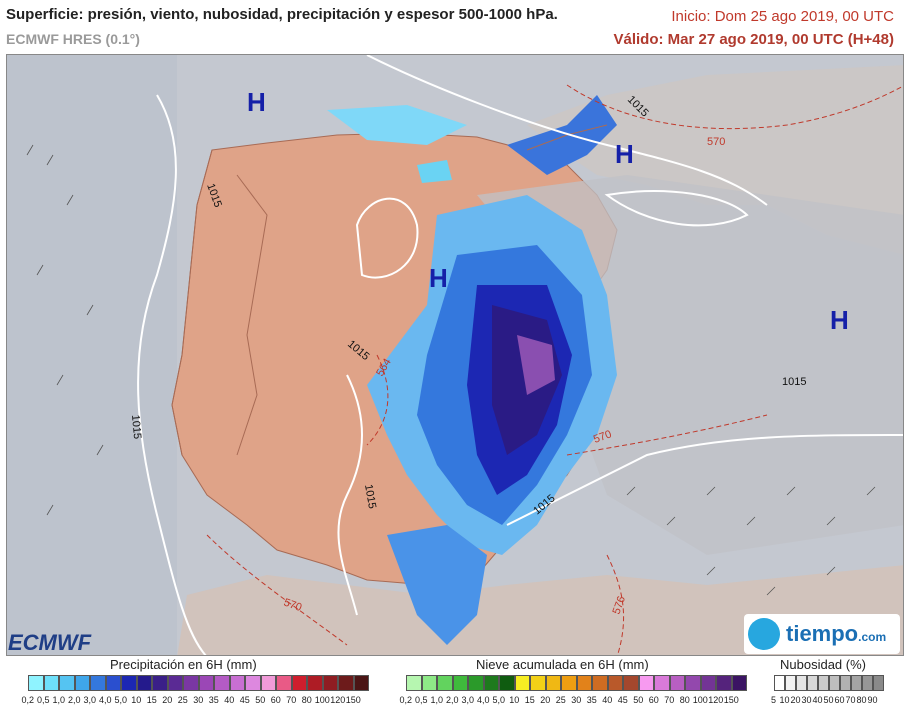  What do you see at coordinates (74, 700) in the screenshot?
I see `precip-legend-label: 2,0` at bounding box center [74, 700].